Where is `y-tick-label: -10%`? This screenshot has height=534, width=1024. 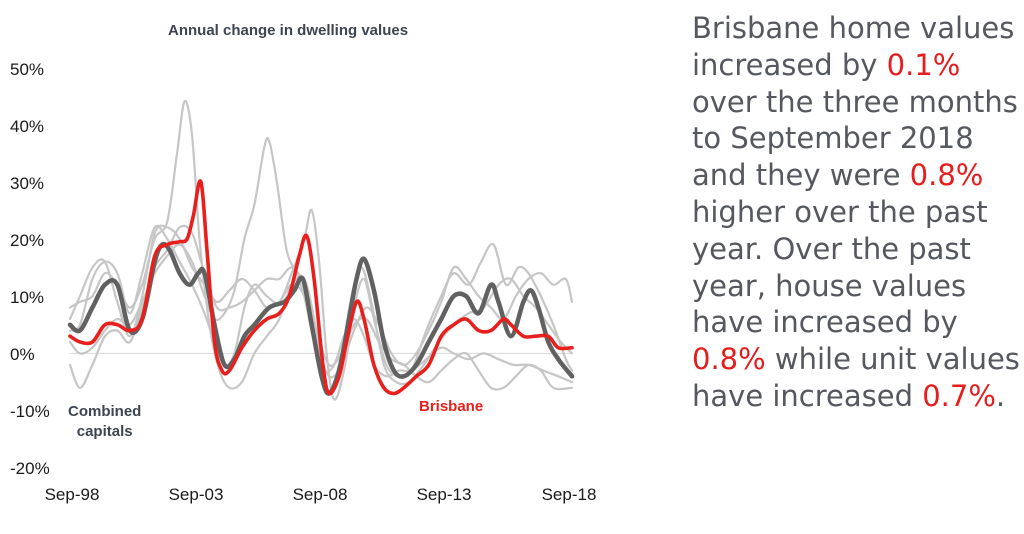 y-tick-label: -10% is located at coordinates (30, 411).